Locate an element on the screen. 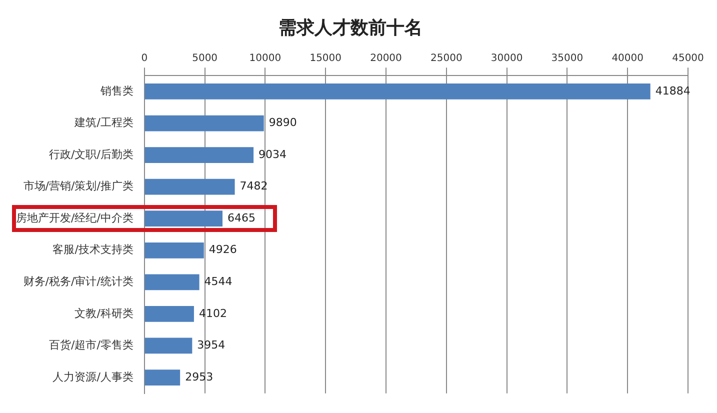 Image resolution: width=717 pixels, height=413 pixels. chart-title: 需求人才数前十名 is located at coordinates (350, 27).